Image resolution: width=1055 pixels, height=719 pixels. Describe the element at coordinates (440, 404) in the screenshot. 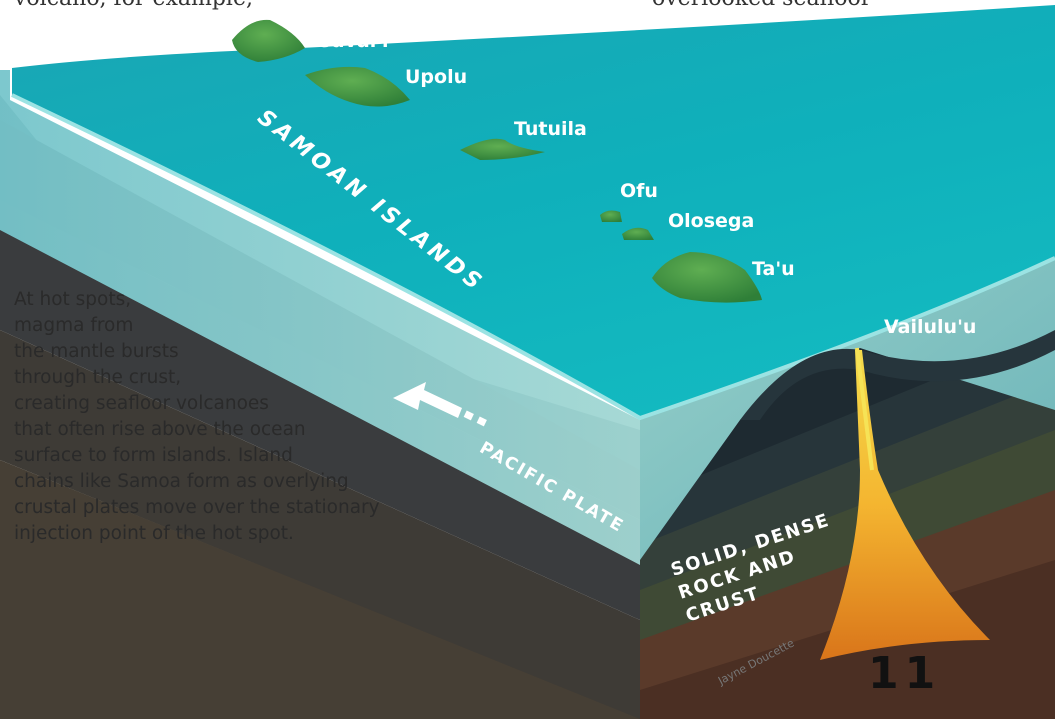

I see `plate-motion-arrow` at that location.